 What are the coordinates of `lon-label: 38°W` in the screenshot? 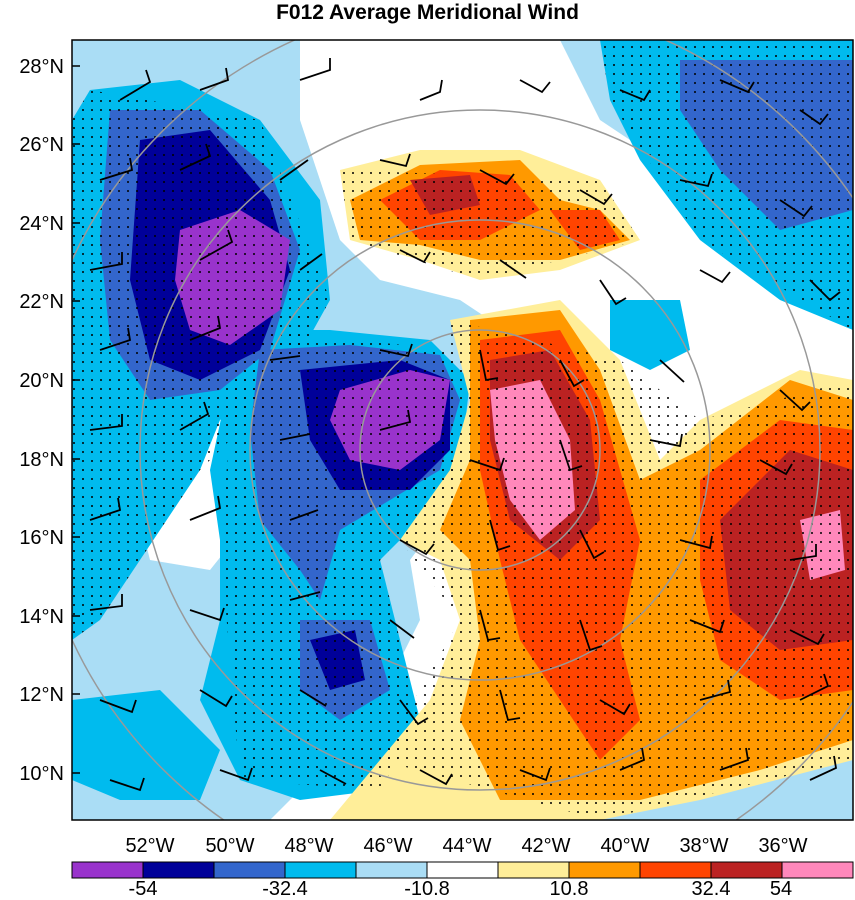 It's located at (703, 846).